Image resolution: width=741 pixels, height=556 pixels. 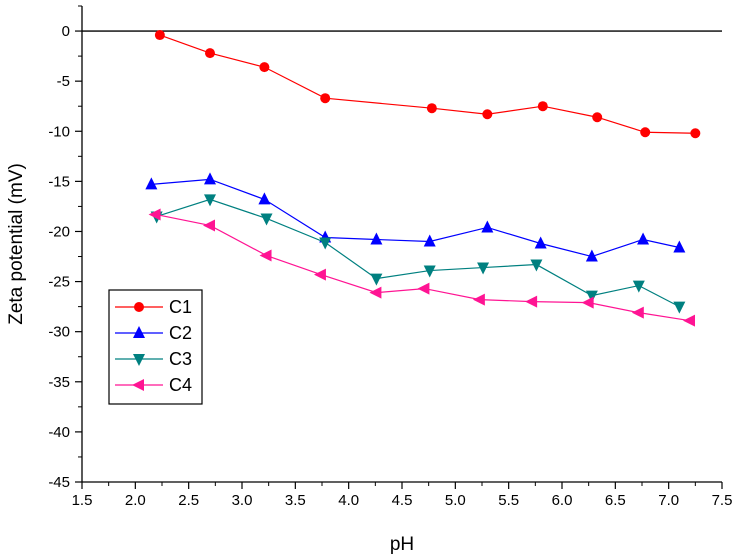 I want to click on x-tick-label: 6.0, so click(x=562, y=500).